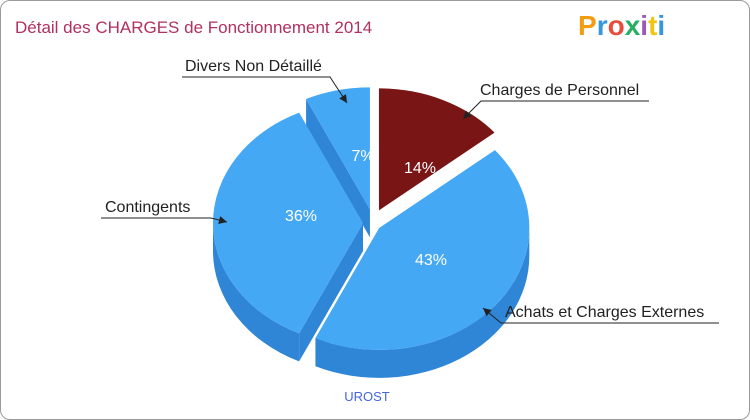  I want to click on slice-pct-label-2: 36%, so click(301, 216).